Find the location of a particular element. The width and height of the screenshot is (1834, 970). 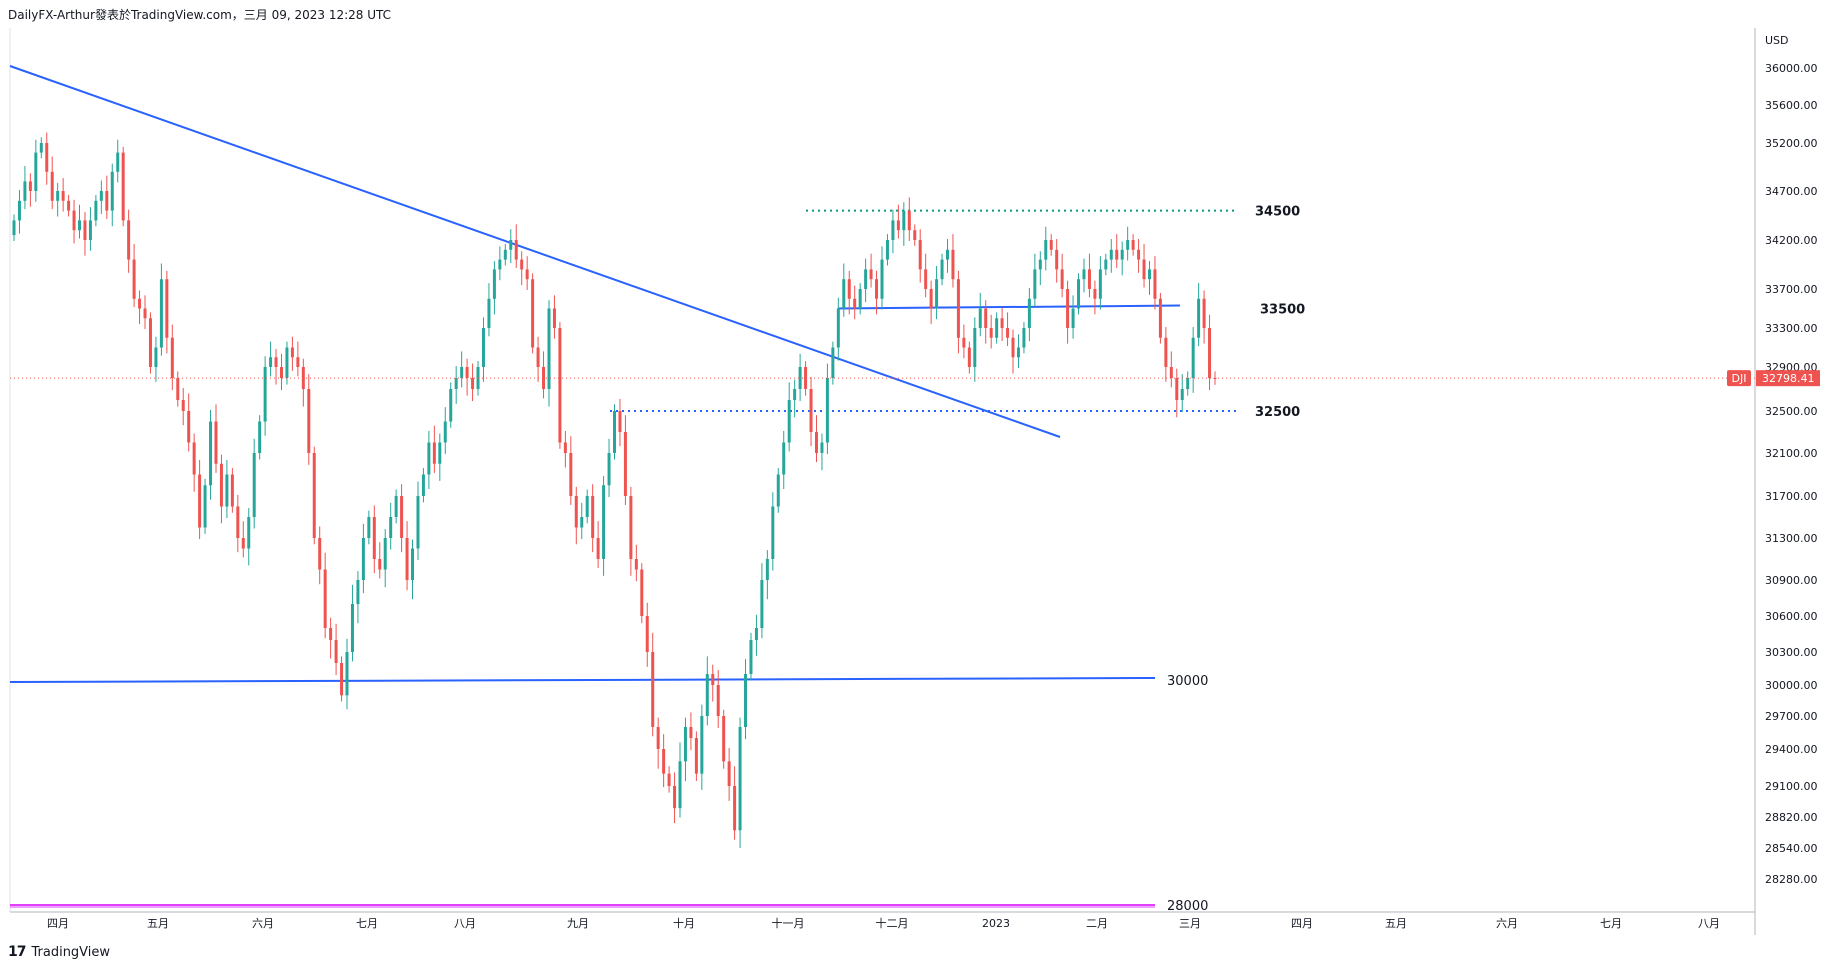

symbol-tag is located at coordinates (1739, 378).